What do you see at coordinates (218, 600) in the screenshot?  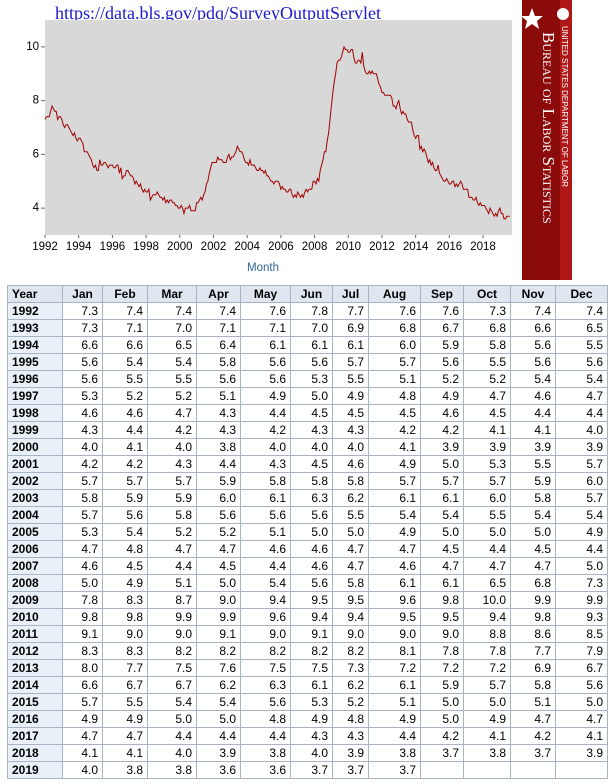 I see `value-cell: 9.0` at bounding box center [218, 600].